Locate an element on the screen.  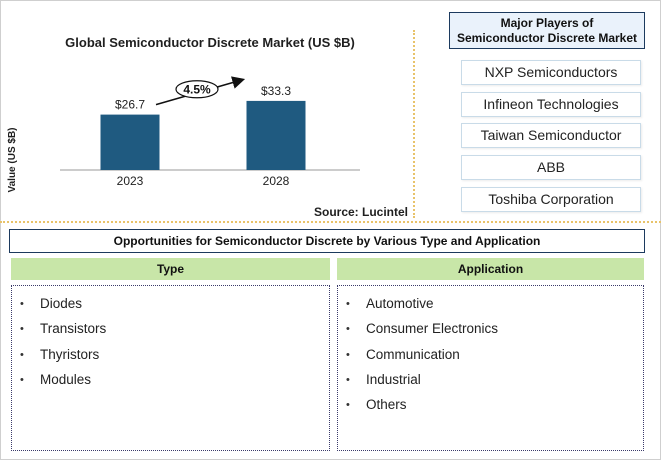
list-item: Thyristors is located at coordinates (170, 358).